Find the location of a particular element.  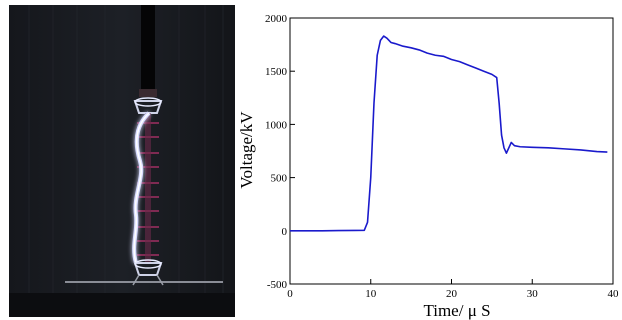

x-tick-label: 20 is located at coordinates (452, 294).